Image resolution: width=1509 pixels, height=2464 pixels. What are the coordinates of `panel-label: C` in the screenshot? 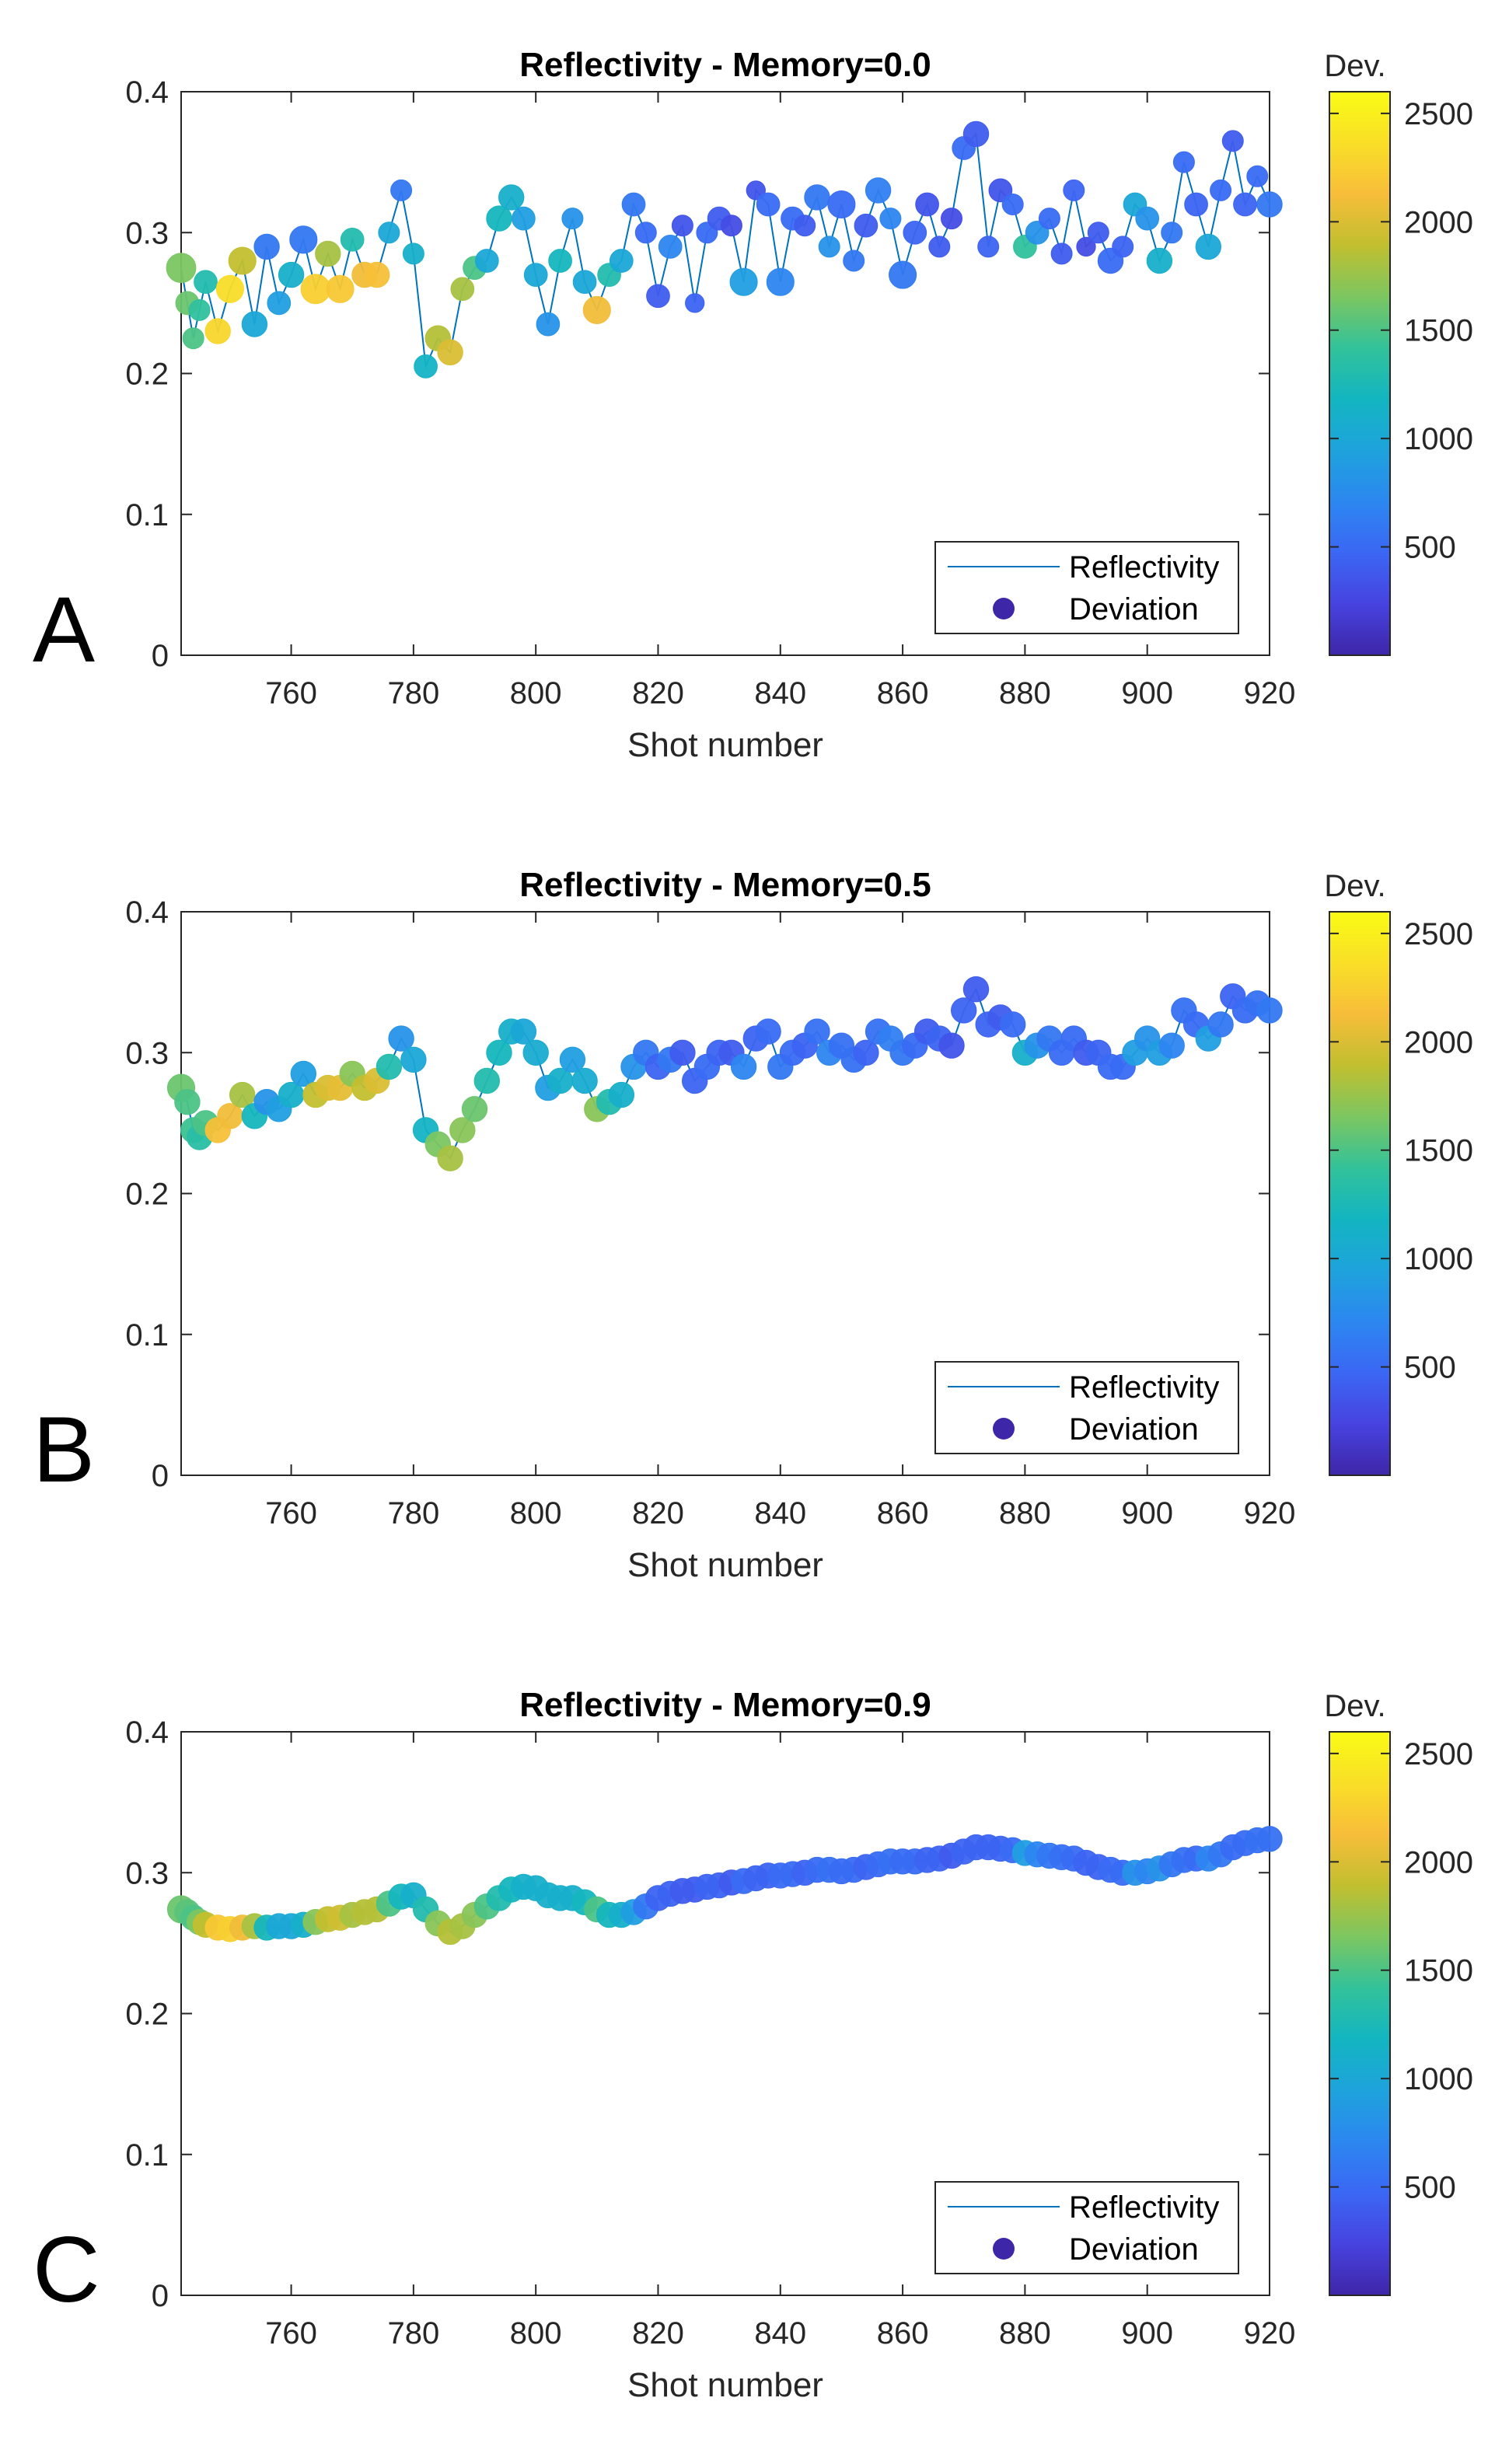 It's located at (66, 2270).